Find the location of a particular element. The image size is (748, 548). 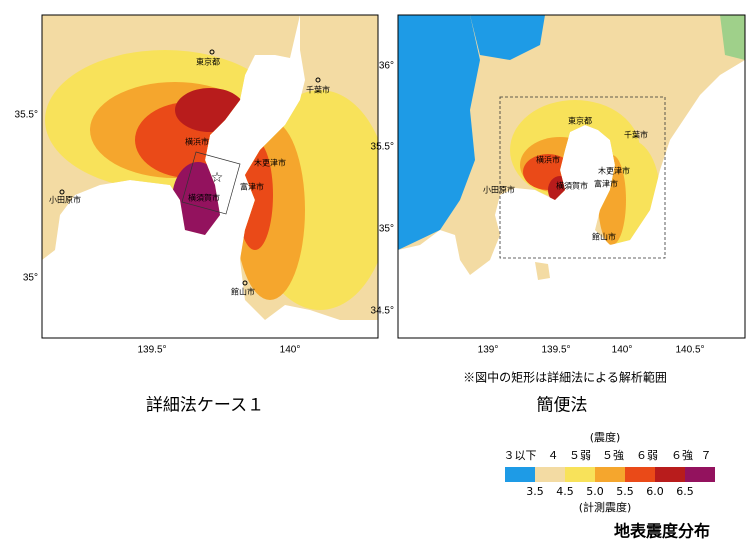

legend-boundary-label: 5.5 is located at coordinates (625, 491).